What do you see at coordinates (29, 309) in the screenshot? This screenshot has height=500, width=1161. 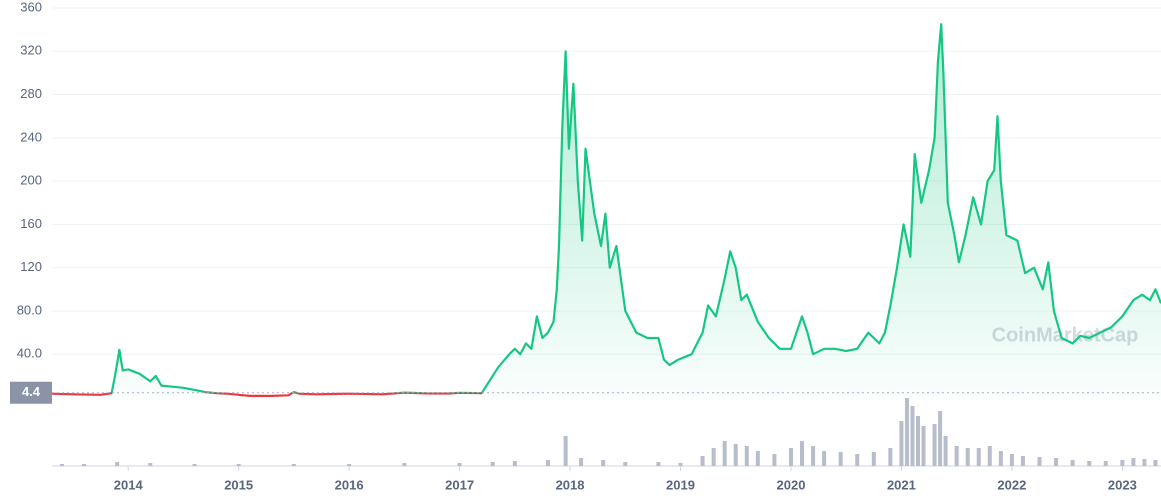 I see `y-tick-label: 80.0` at bounding box center [29, 309].